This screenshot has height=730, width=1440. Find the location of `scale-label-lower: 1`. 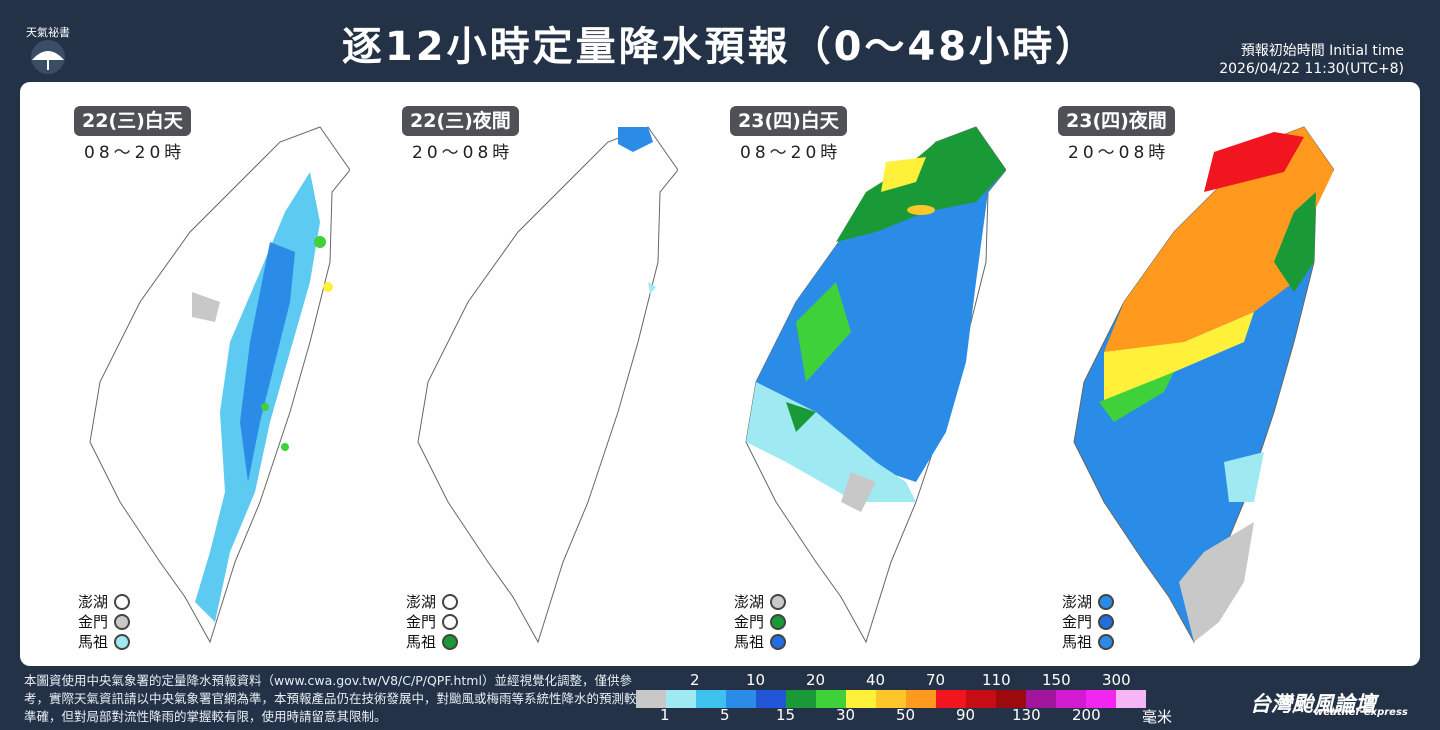

scale-label-lower: 1 is located at coordinates (665, 715).